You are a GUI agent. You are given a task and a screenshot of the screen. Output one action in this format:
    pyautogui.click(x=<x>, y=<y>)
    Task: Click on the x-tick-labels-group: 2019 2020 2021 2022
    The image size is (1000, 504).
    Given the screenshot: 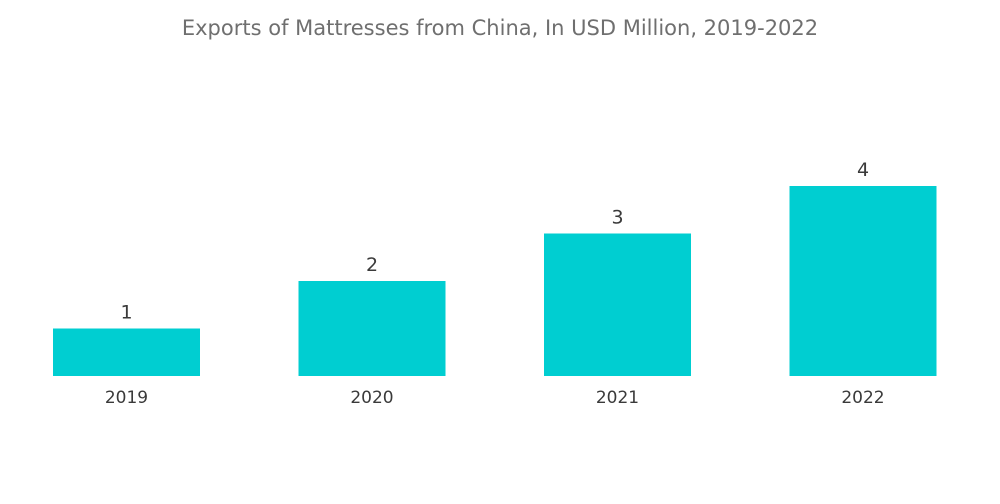 What is the action you would take?
    pyautogui.click(x=495, y=398)
    